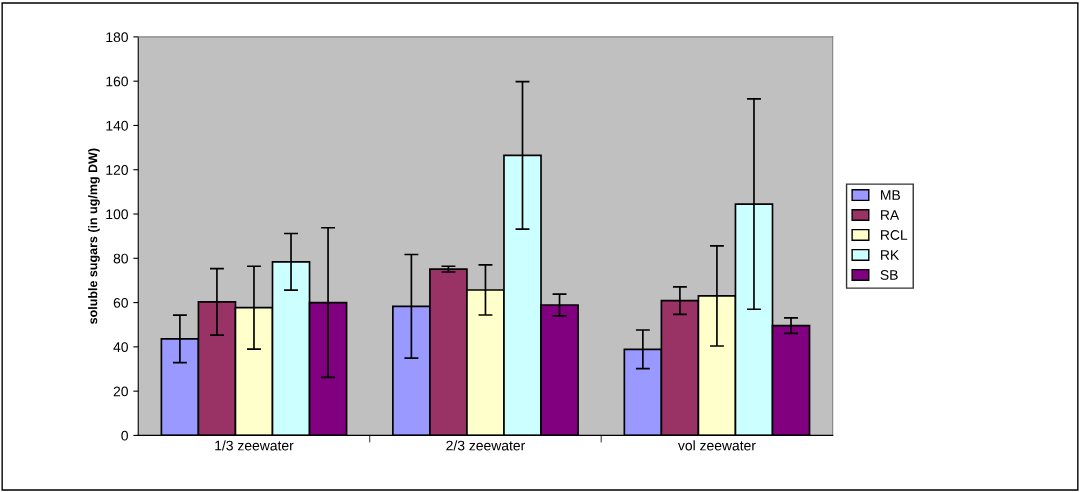 This screenshot has height=492, width=1080. Describe the element at coordinates (117, 170) in the screenshot. I see `y-tick-label: 120` at that location.